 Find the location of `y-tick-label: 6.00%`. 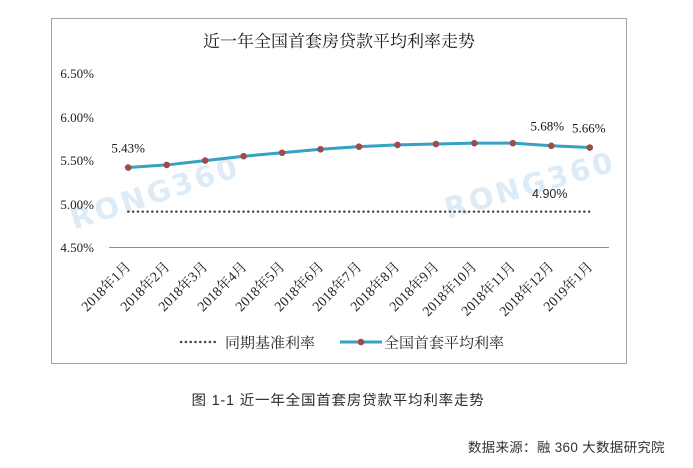

y-tick-label: 6.00% is located at coordinates (77, 116).